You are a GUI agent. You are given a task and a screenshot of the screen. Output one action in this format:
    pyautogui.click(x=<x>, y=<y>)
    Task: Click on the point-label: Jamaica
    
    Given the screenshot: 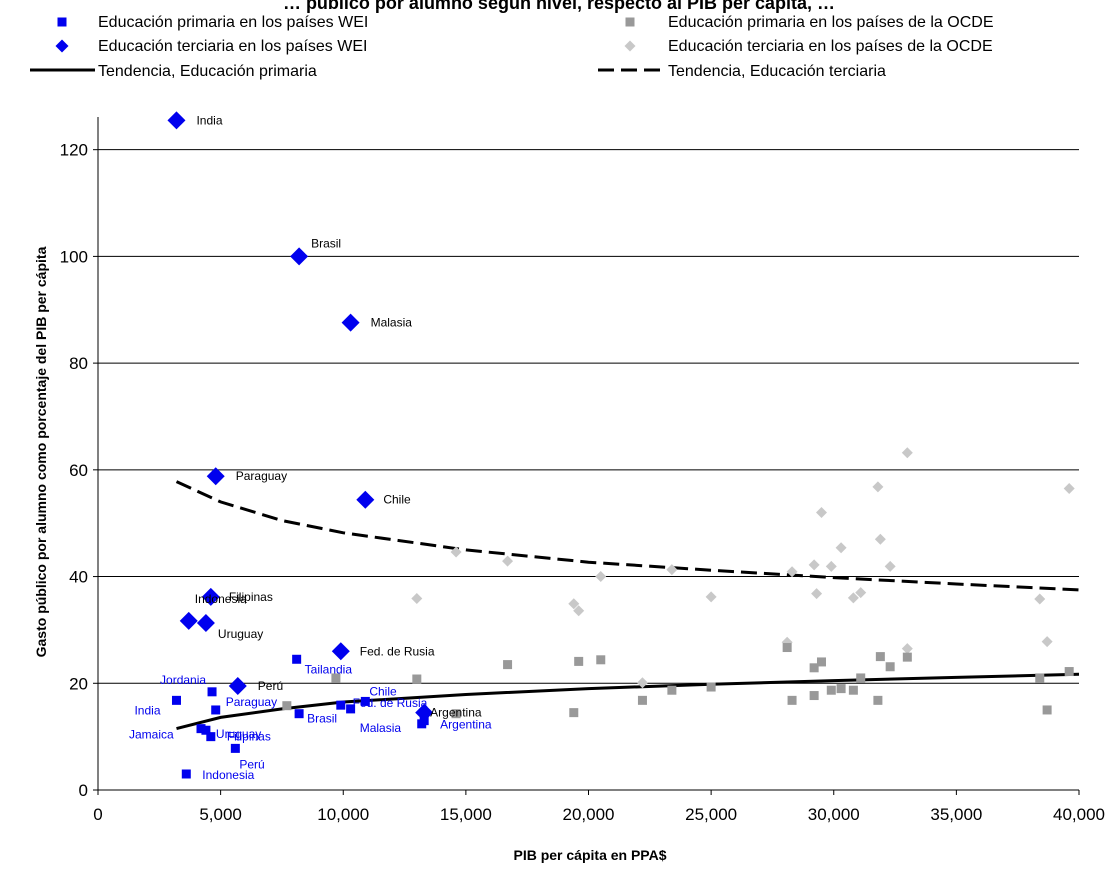 What is the action you would take?
    pyautogui.click(x=151, y=735)
    